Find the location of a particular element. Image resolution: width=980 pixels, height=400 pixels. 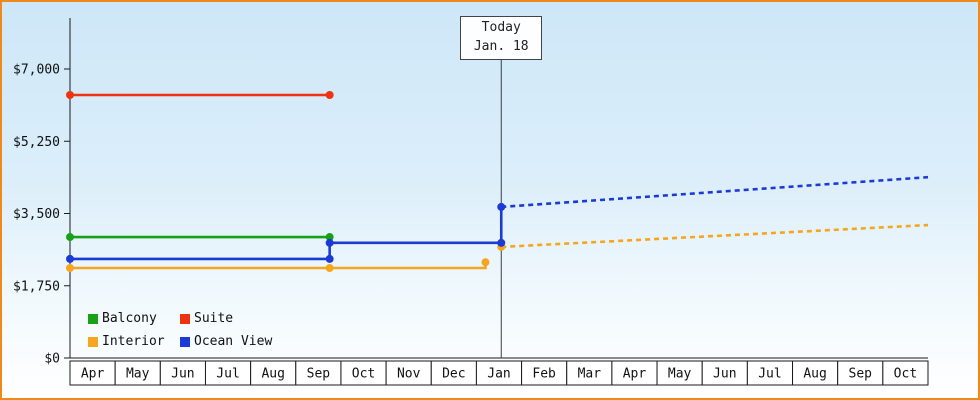

legend-item-interior: Interior is located at coordinates (134, 341).